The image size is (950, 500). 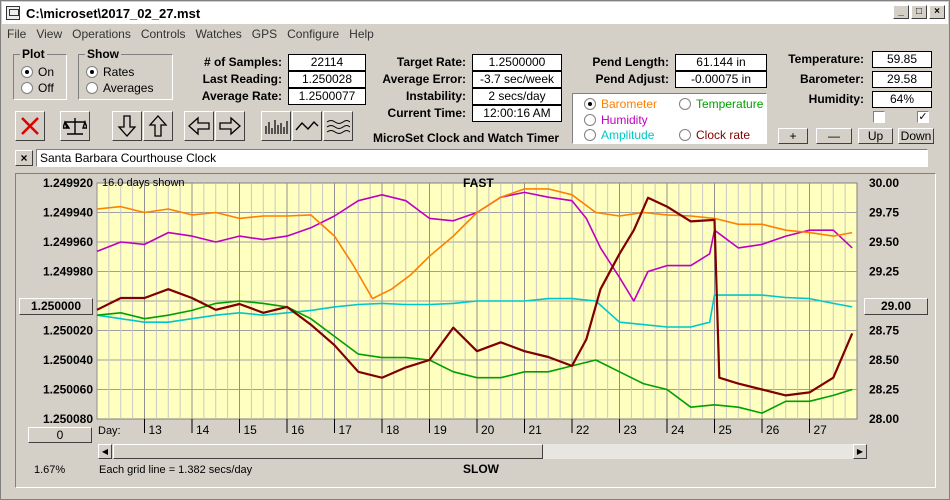 I want to click on samples-label: # of Samples:, so click(x=242, y=62).